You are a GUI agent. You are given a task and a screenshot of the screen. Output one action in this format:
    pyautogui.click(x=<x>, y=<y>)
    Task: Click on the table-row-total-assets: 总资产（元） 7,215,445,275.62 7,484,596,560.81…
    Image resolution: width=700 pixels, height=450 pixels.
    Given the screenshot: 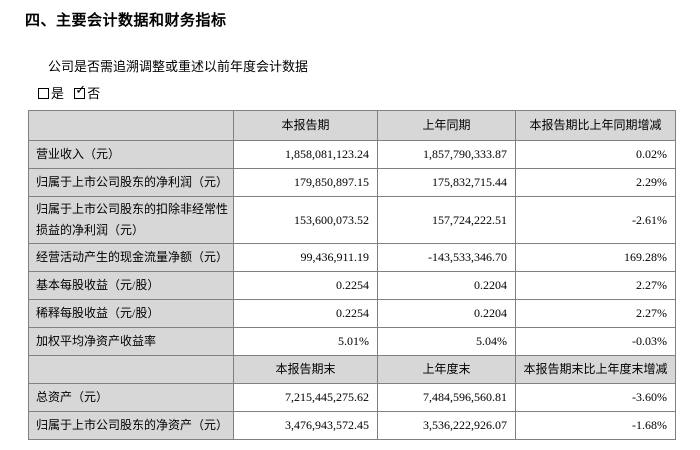 What is the action you would take?
    pyautogui.click(x=352, y=397)
    